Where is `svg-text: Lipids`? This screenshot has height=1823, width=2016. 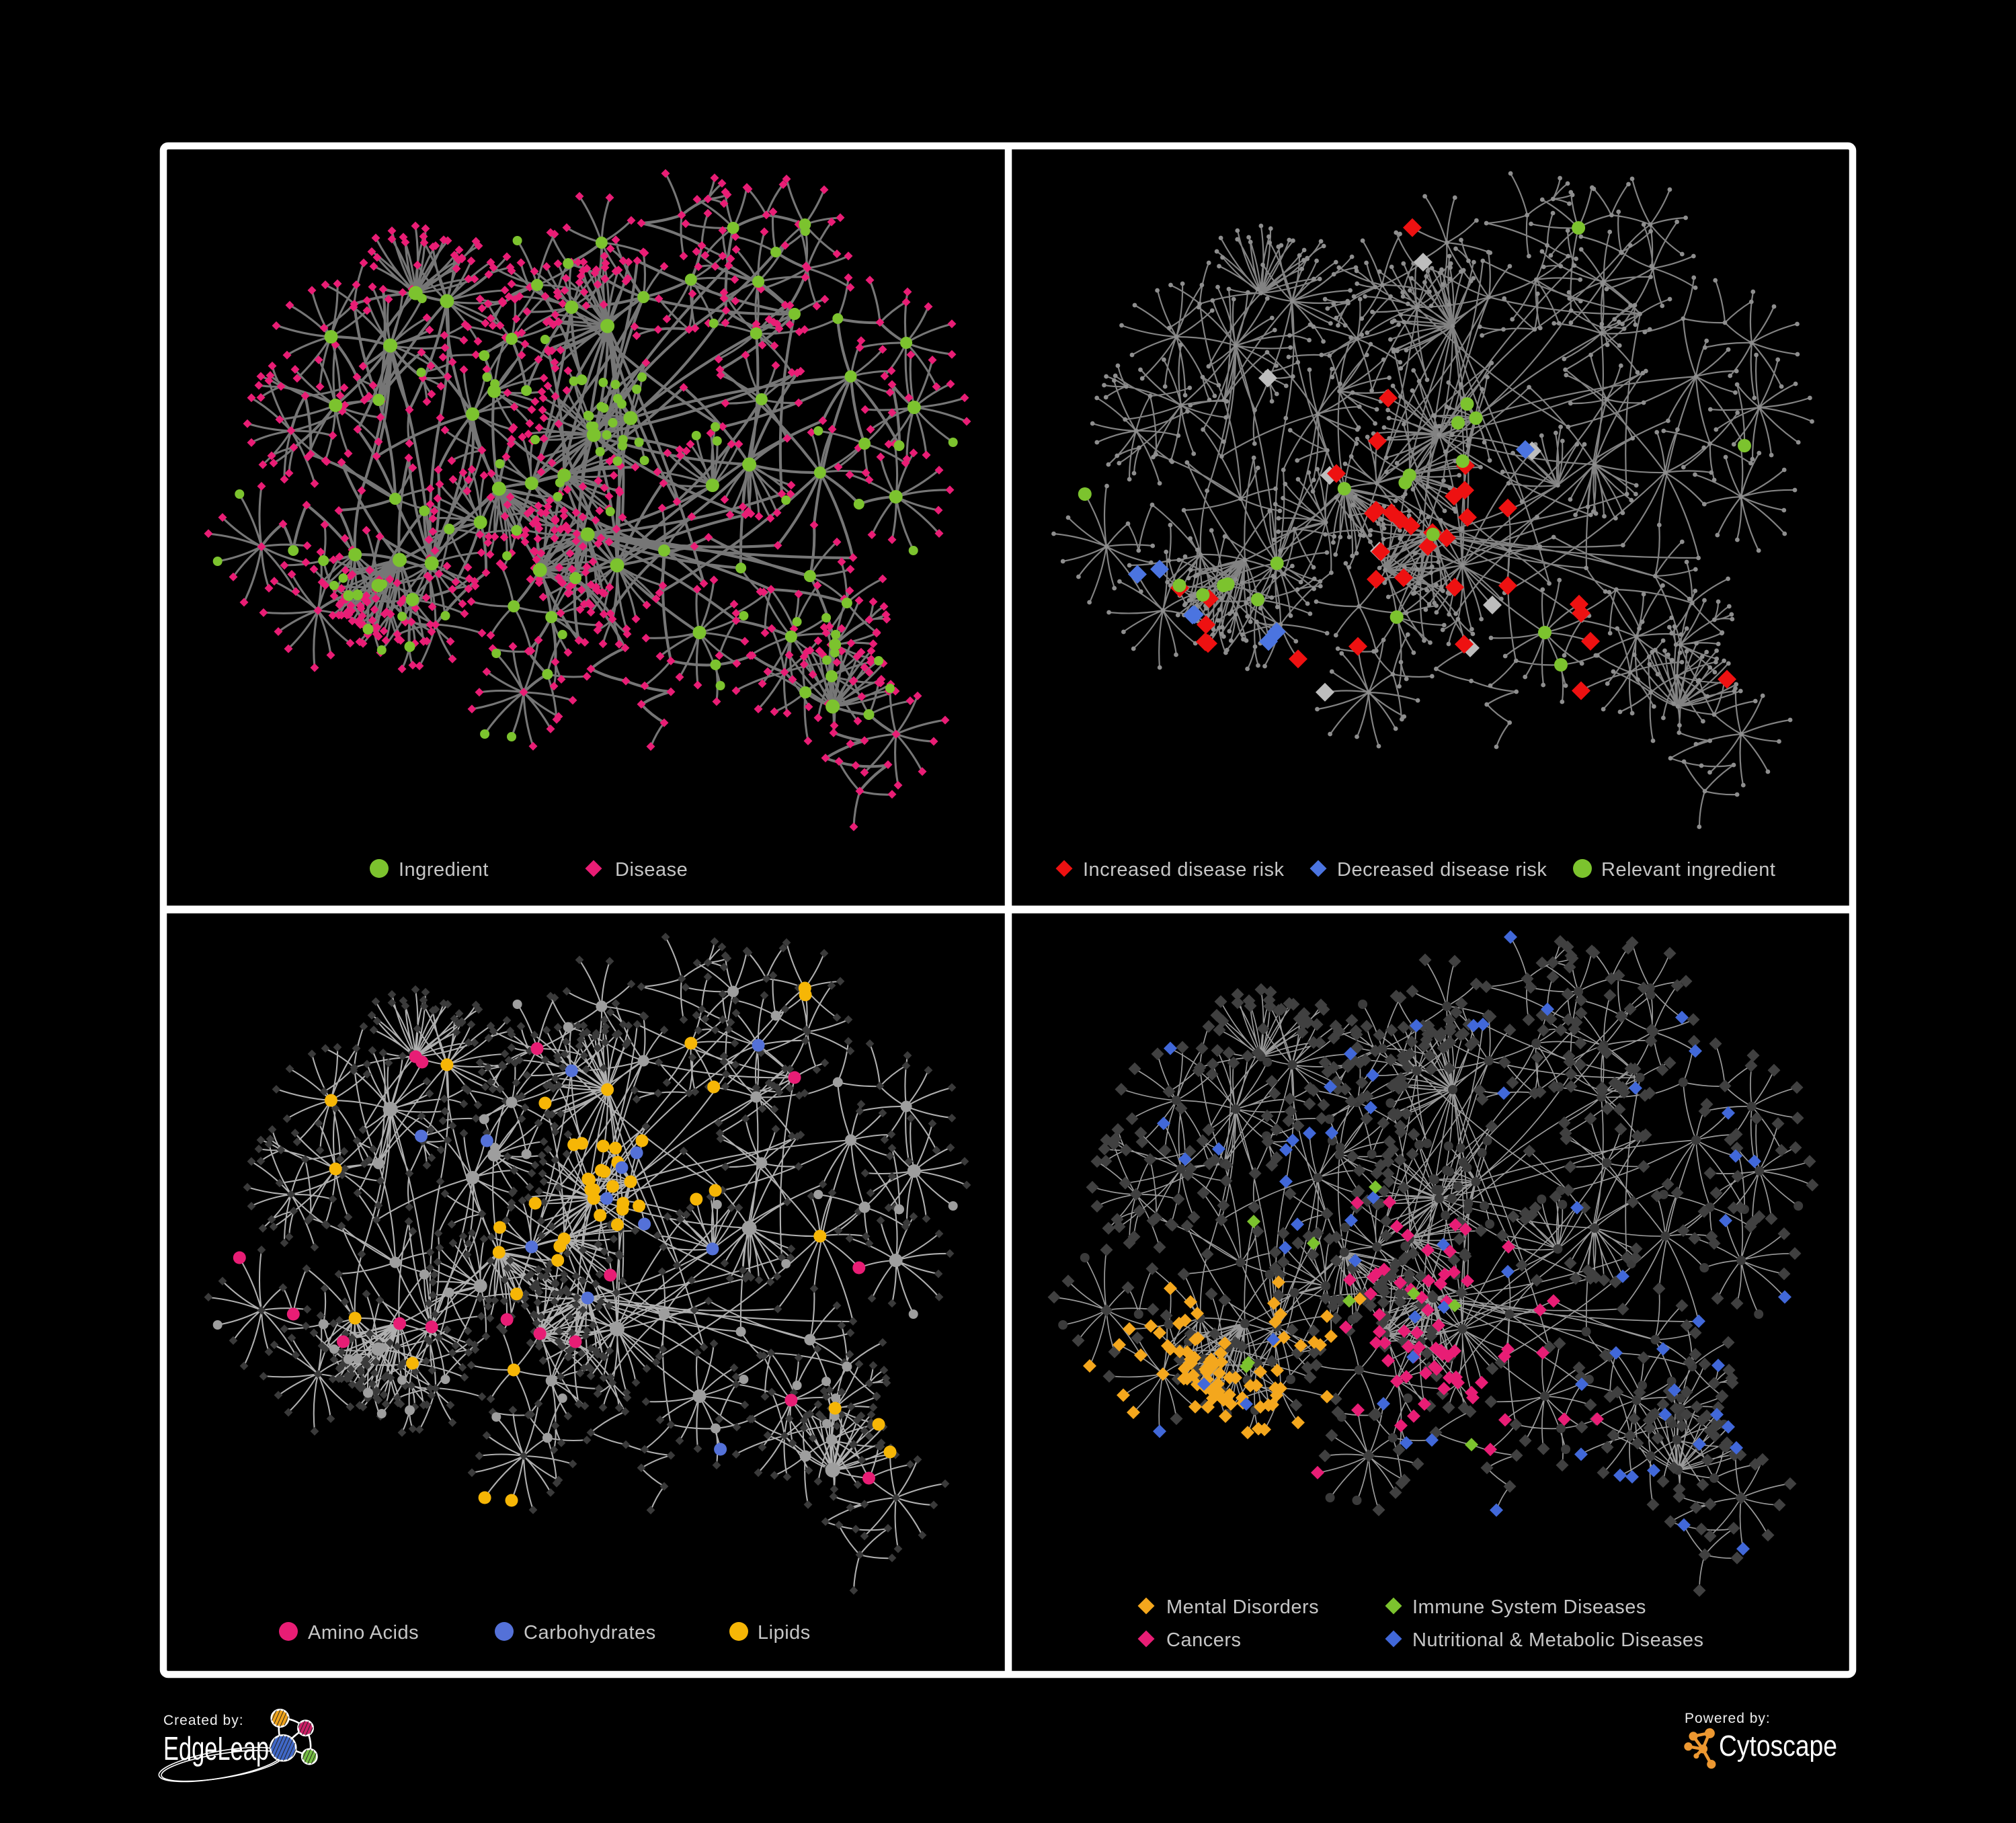
svg-text: Lipids is located at coordinates (784, 1633).